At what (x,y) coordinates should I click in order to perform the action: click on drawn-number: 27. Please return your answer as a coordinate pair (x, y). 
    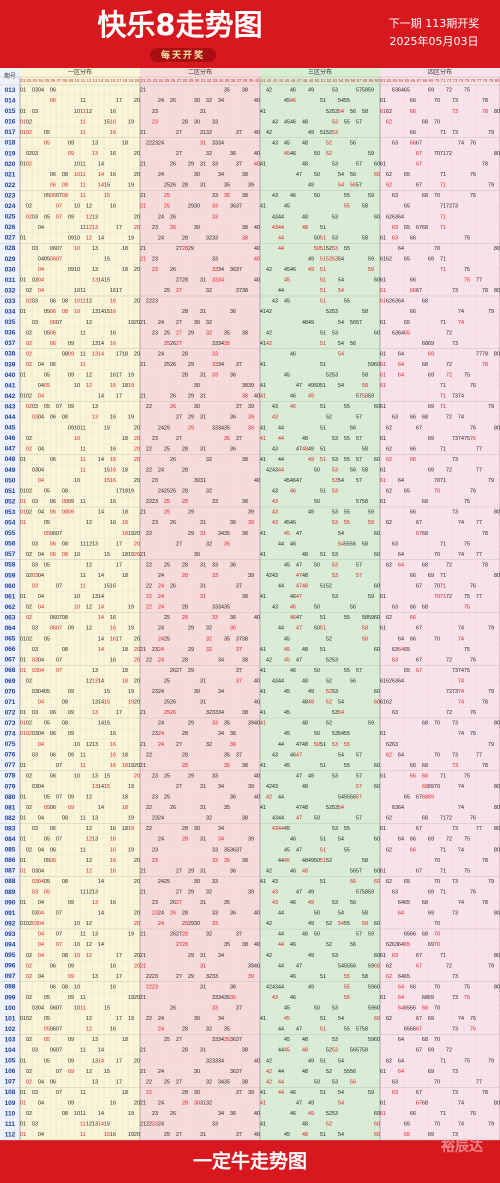
    Looking at the image, I should click on (179, 671).